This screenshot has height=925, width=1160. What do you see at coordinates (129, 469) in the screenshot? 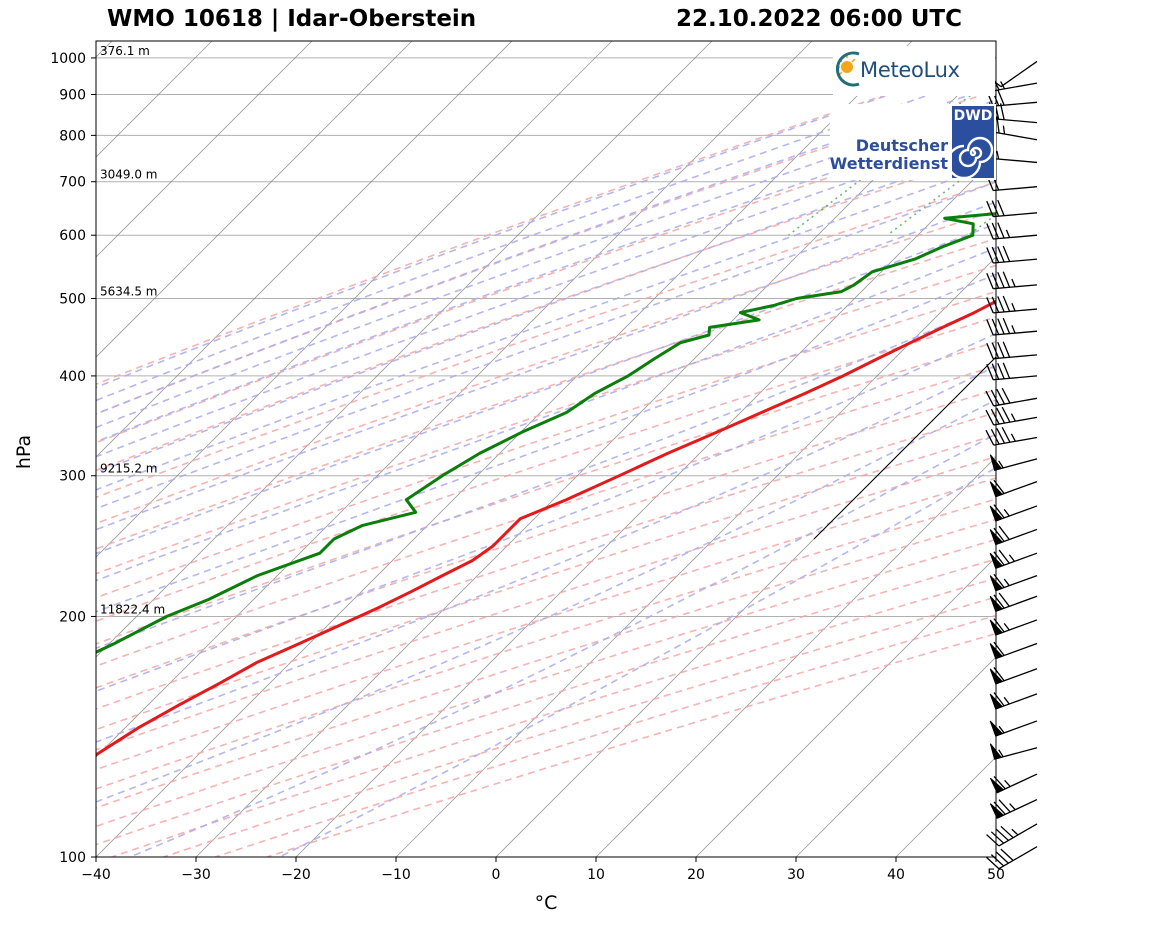
I see `height-label: 9215.2 m` at bounding box center [129, 469].